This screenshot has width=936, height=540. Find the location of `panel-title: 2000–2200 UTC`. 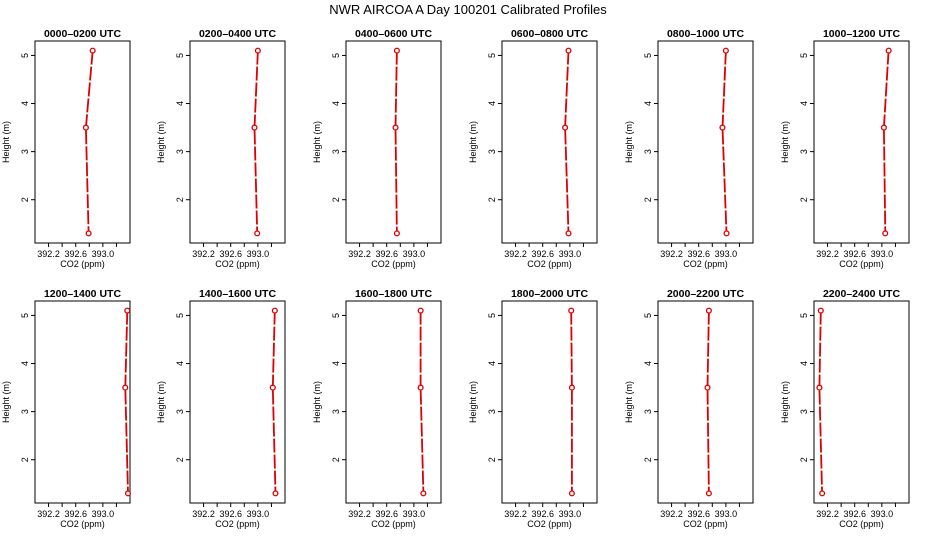

panel-title: 2000–2200 UTC is located at coordinates (705, 294).